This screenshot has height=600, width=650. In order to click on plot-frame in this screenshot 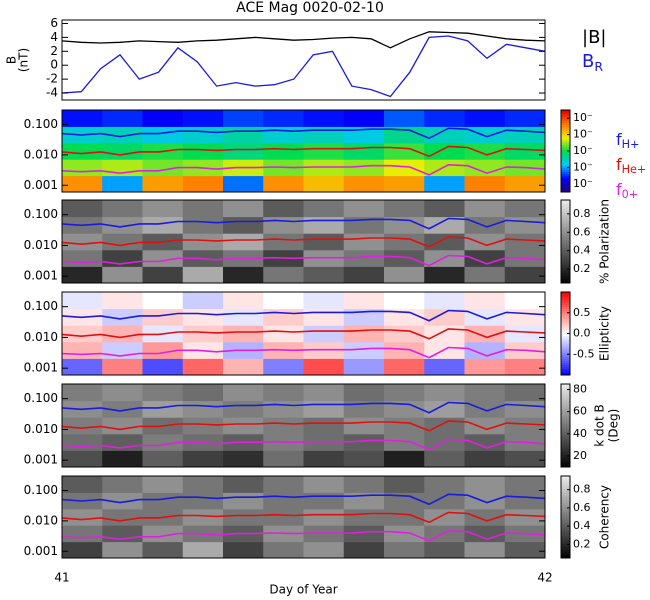, I will do `click(303, 333)`.